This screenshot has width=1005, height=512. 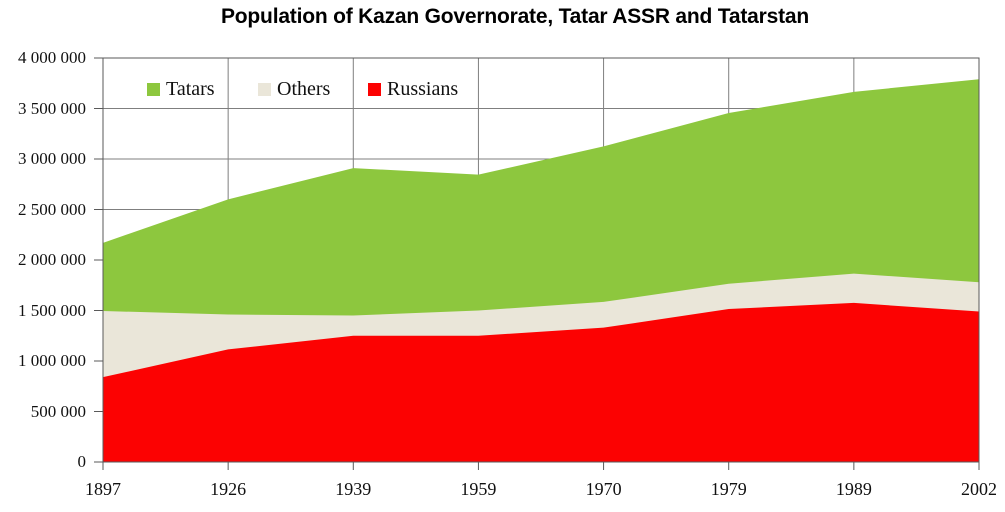 I want to click on y-tick-label: 2 000 000, so click(x=52, y=259).